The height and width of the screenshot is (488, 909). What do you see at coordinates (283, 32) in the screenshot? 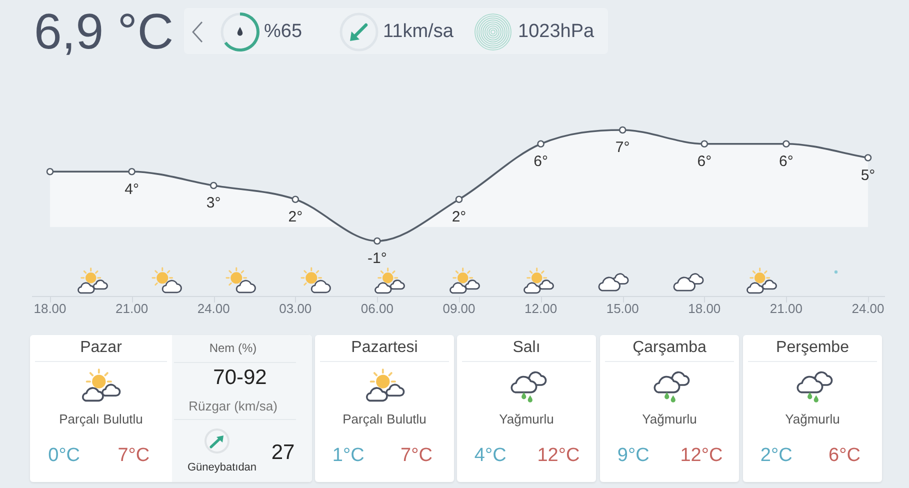
I see `text: %65` at bounding box center [283, 32].